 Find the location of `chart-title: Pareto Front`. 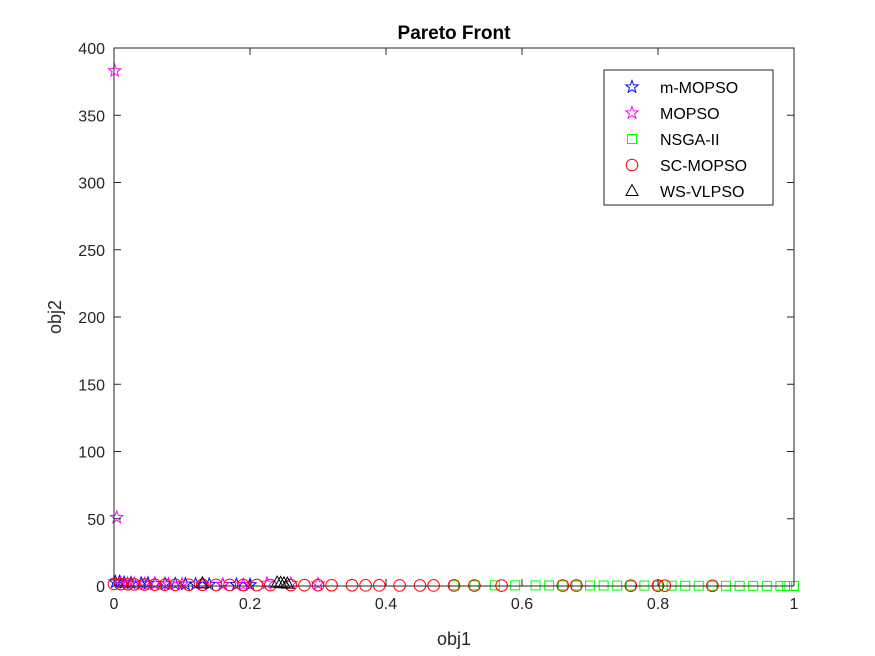

chart-title: Pareto Front is located at coordinates (455, 33).